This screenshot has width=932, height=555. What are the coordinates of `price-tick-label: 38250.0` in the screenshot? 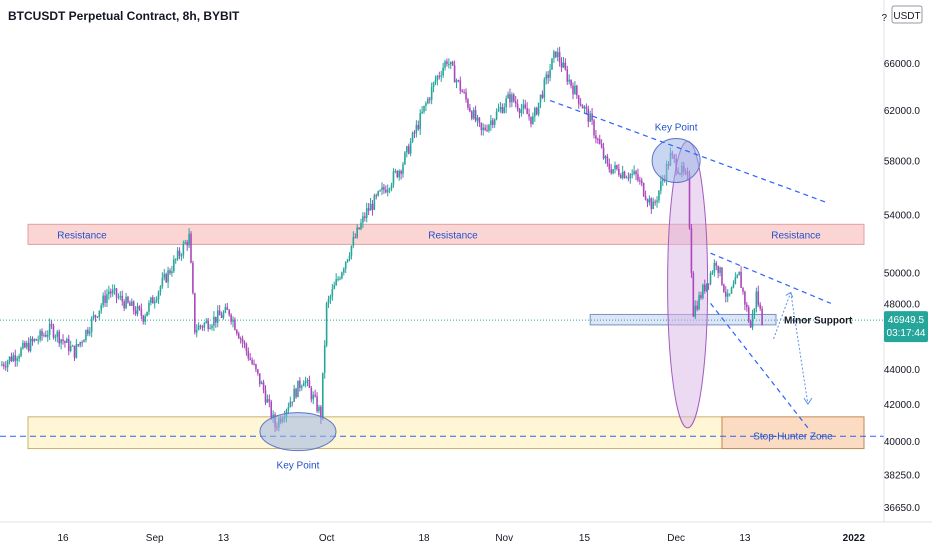 It's located at (902, 476).